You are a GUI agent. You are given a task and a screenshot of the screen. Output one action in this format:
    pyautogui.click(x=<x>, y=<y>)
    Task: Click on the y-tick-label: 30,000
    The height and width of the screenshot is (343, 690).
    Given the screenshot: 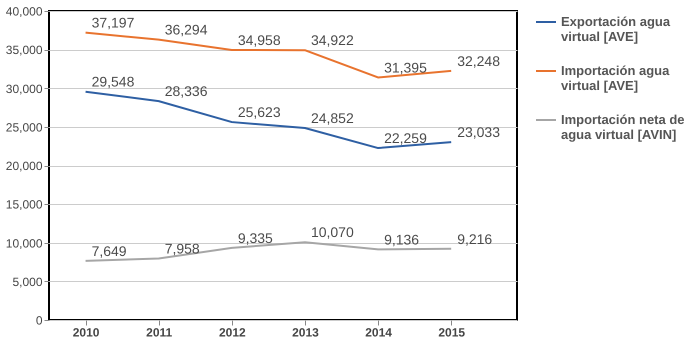 What is the action you would take?
    pyautogui.click(x=24, y=89)
    